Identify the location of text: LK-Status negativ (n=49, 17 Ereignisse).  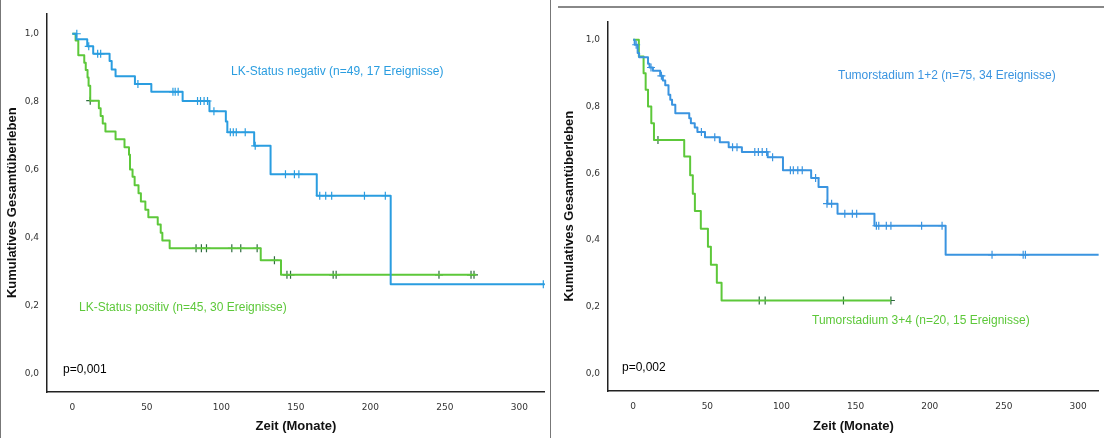
(337, 71).